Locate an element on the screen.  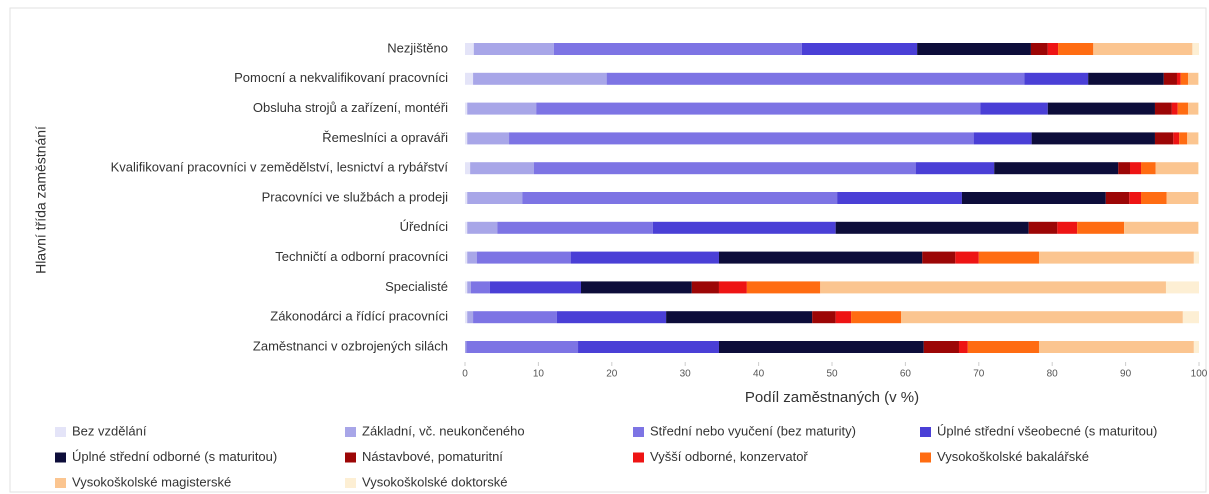
legend-label: Úplné střední všeobecné (s maturitou) is located at coordinates (1047, 430).